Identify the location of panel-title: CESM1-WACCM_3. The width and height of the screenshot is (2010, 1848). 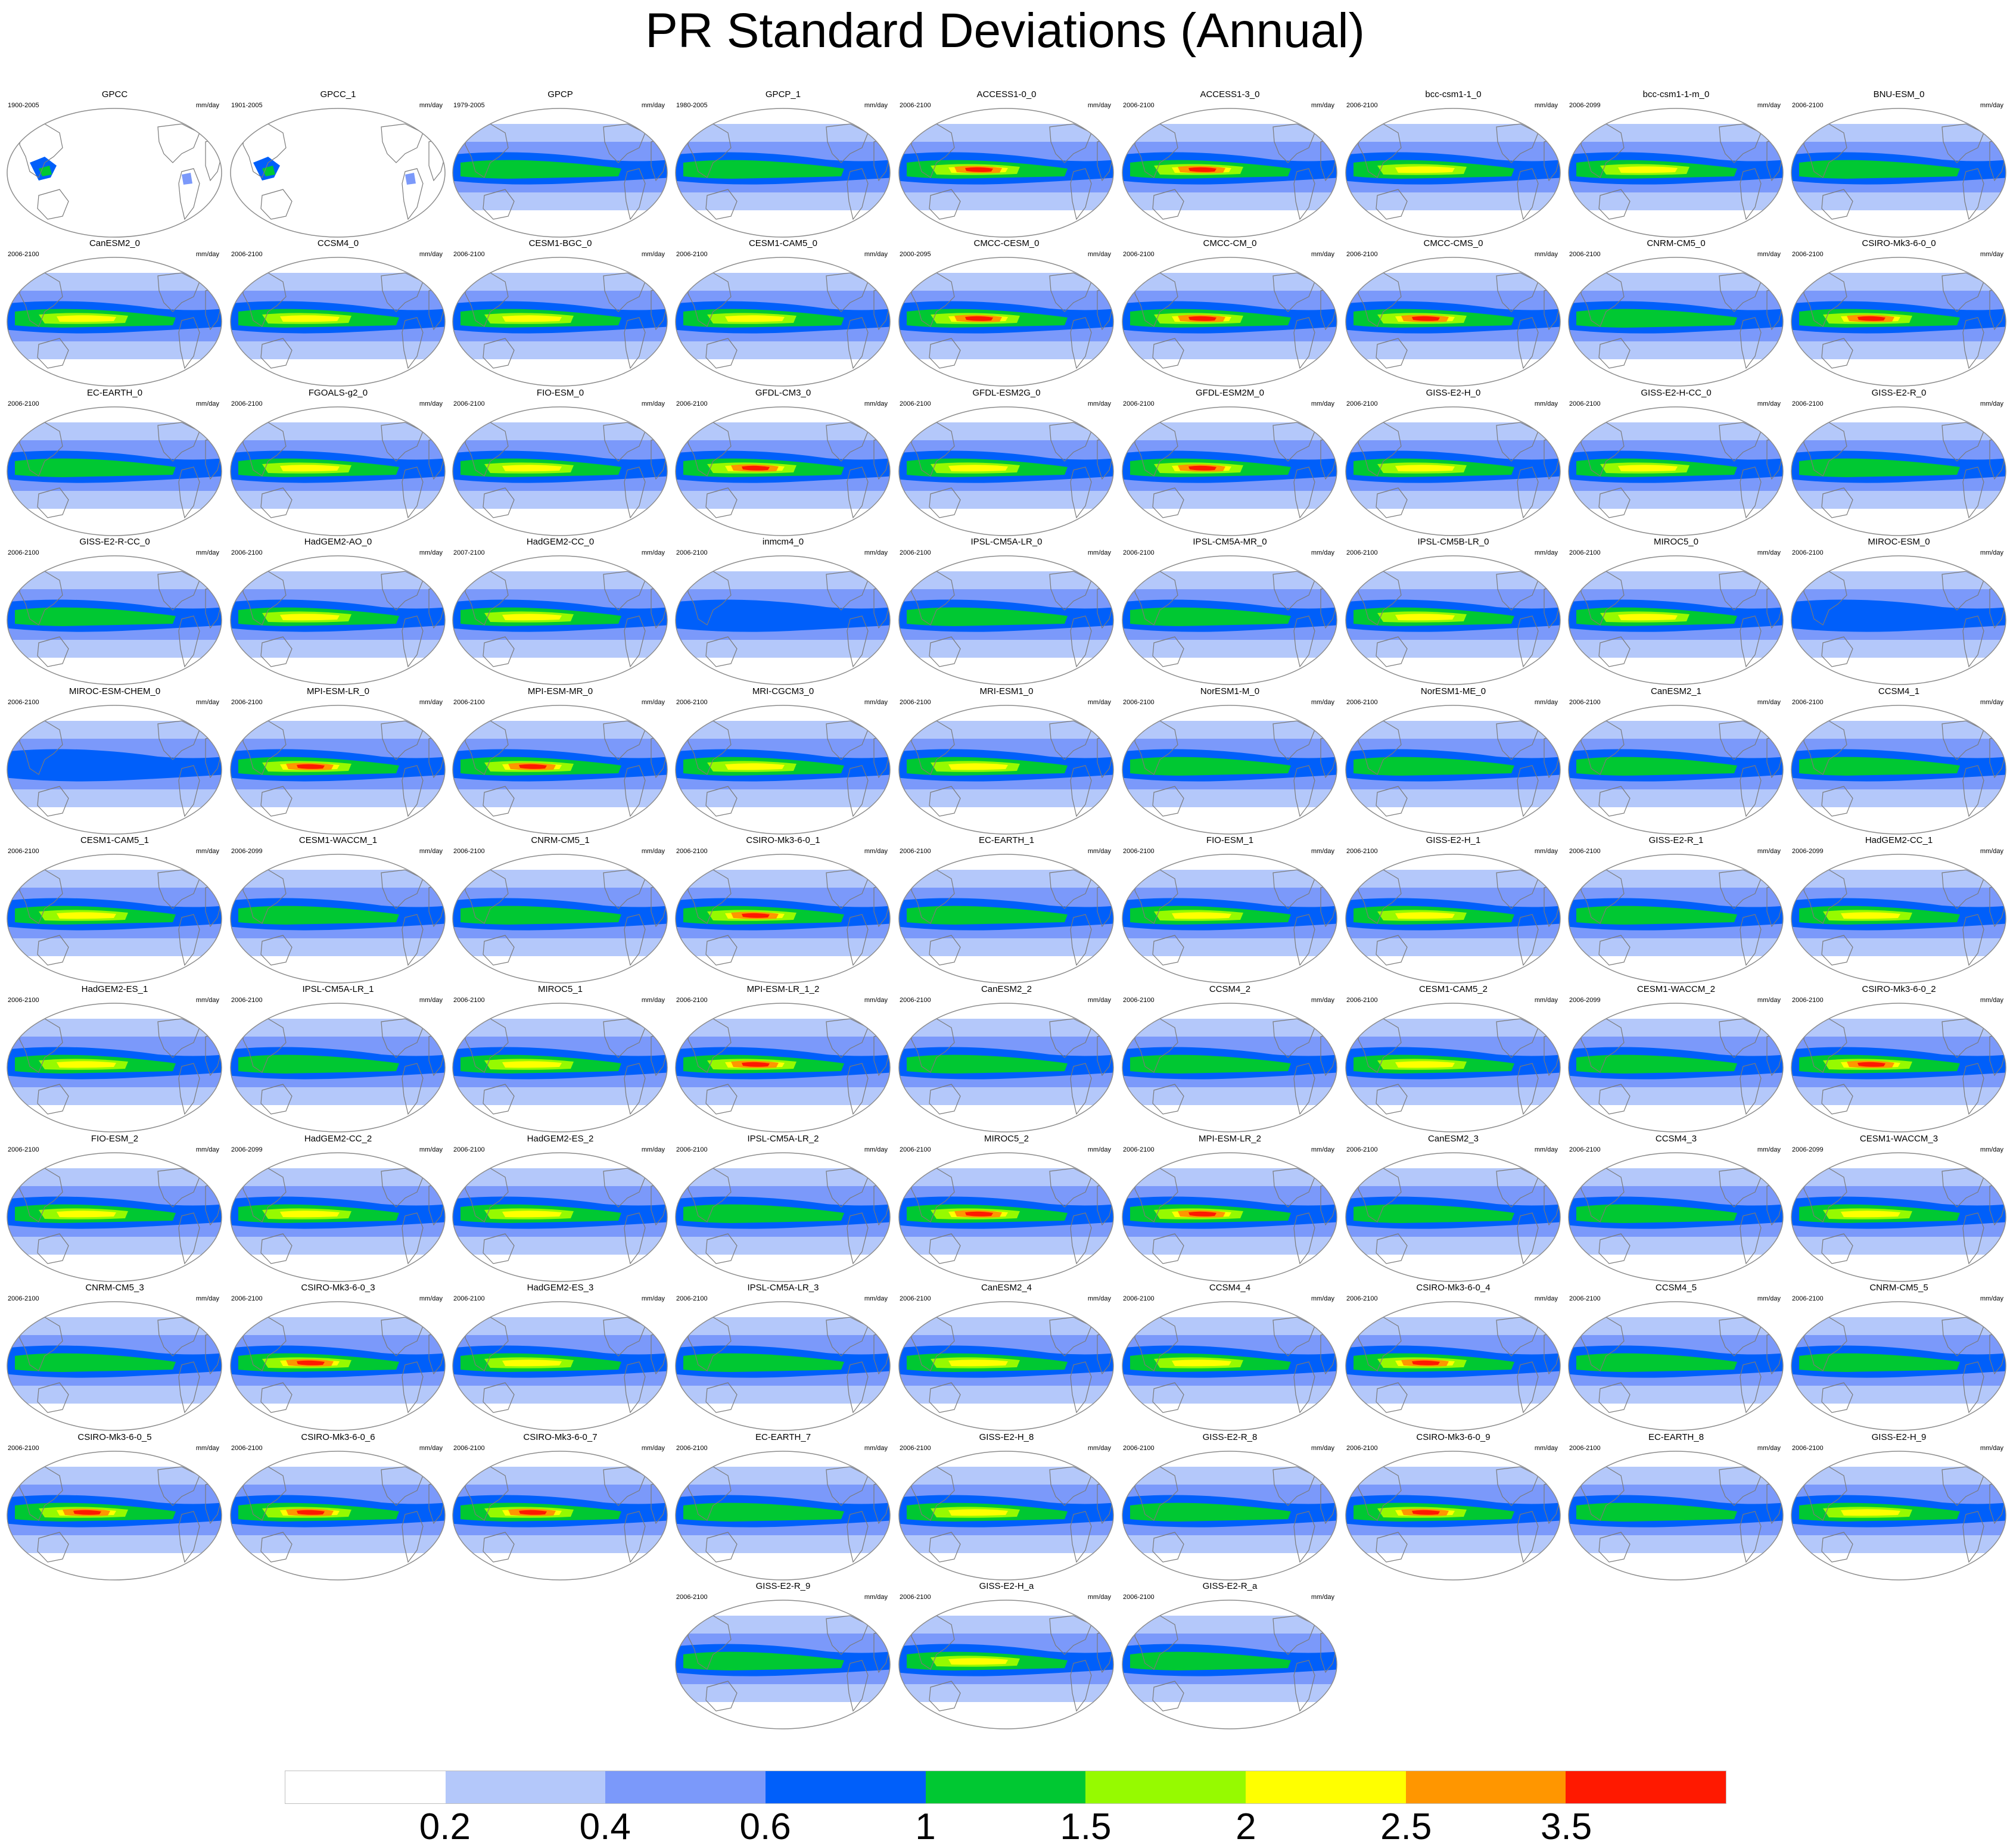
(1899, 1139).